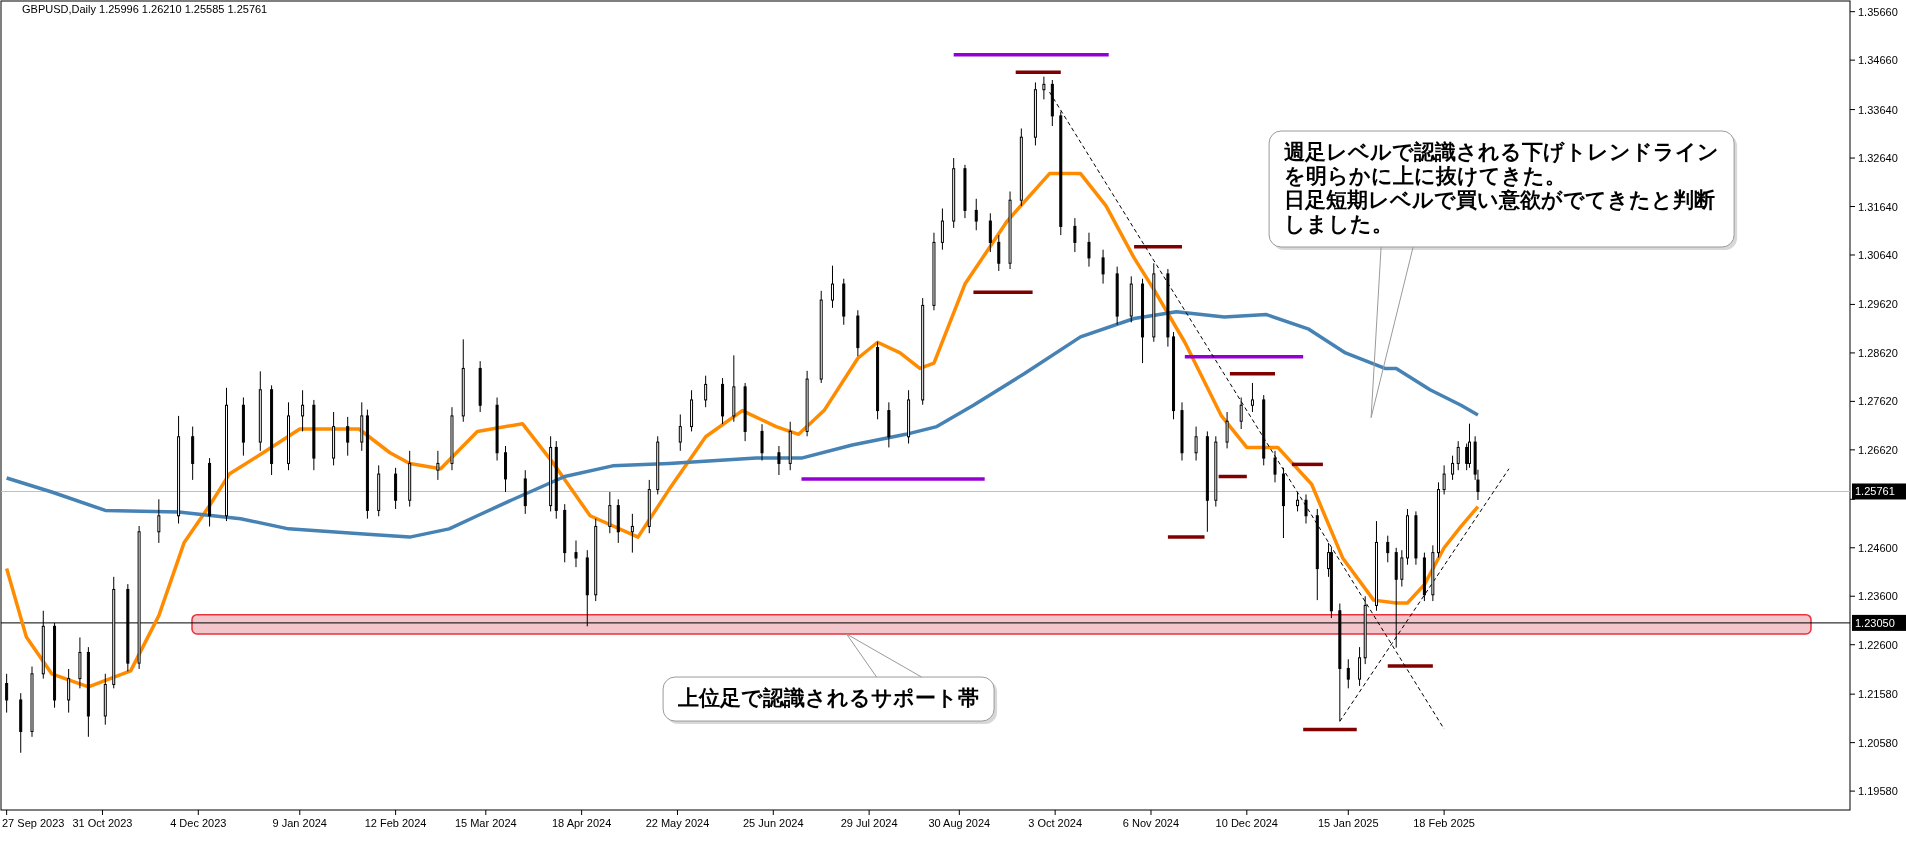 The width and height of the screenshot is (1906, 867). What do you see at coordinates (1878, 254) in the screenshot?
I see `y-tick-label: 1.30640` at bounding box center [1878, 254].